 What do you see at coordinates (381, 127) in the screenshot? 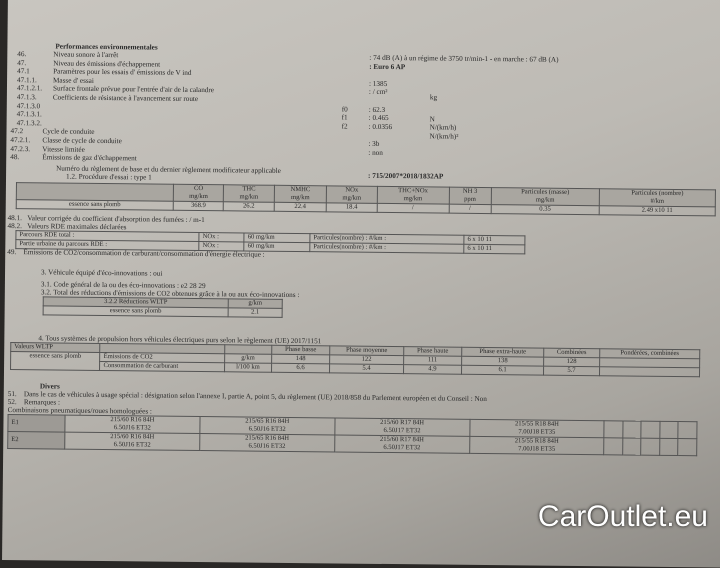
I see `line-value: : 0.0356` at bounding box center [381, 127].